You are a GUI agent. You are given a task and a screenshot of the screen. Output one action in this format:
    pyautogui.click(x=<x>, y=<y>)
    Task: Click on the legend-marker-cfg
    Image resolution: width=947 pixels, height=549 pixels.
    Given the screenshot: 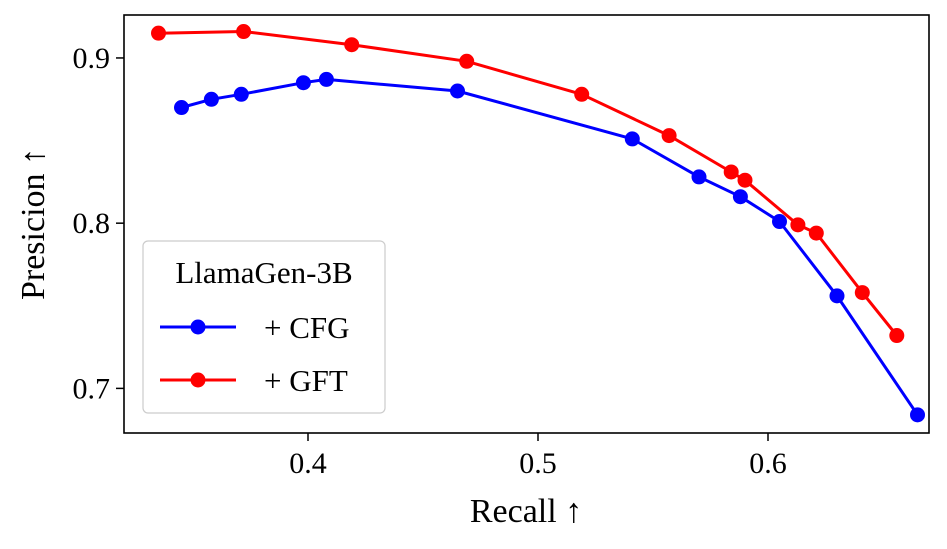 What is the action you would take?
    pyautogui.click(x=198, y=327)
    